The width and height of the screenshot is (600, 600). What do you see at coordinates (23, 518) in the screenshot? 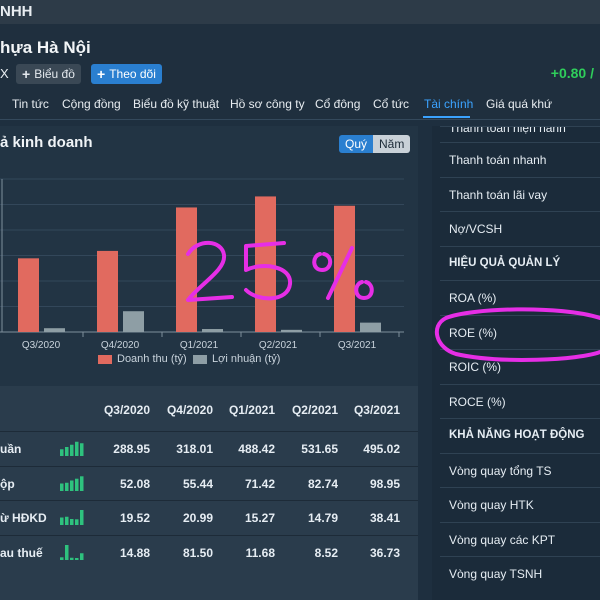
I see `row-label: ừ HĐKD` at bounding box center [23, 518].